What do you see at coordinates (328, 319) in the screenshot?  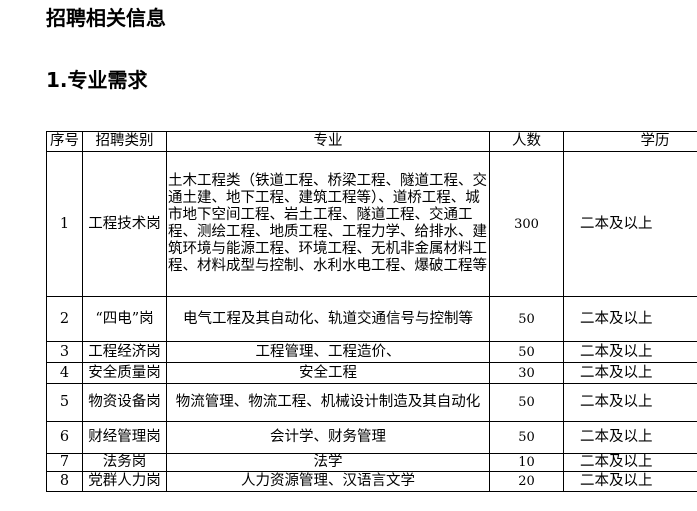 I see `table-cell: 电气工程及其自动化、轨道交通信号与控制等` at bounding box center [328, 319].